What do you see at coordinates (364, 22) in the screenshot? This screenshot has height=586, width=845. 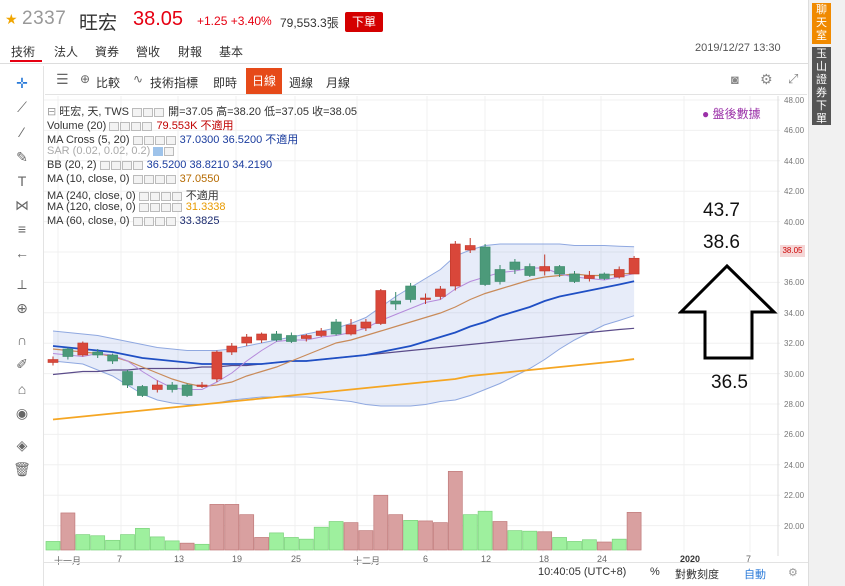 I see `order-button: 下單` at bounding box center [364, 22].